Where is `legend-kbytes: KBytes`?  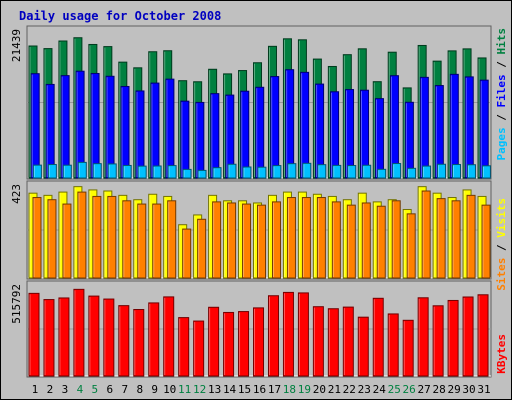 legend-kbytes: KBytes is located at coordinates (501, 354).